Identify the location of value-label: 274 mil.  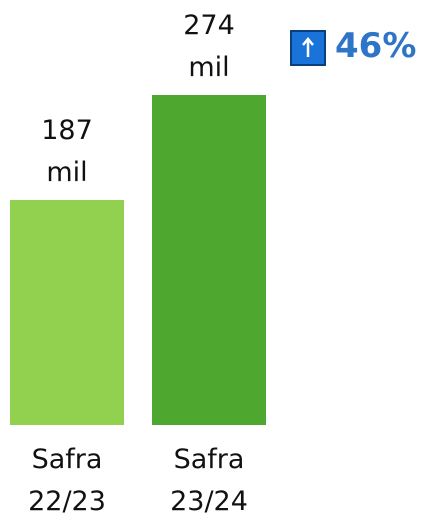
(209, 46).